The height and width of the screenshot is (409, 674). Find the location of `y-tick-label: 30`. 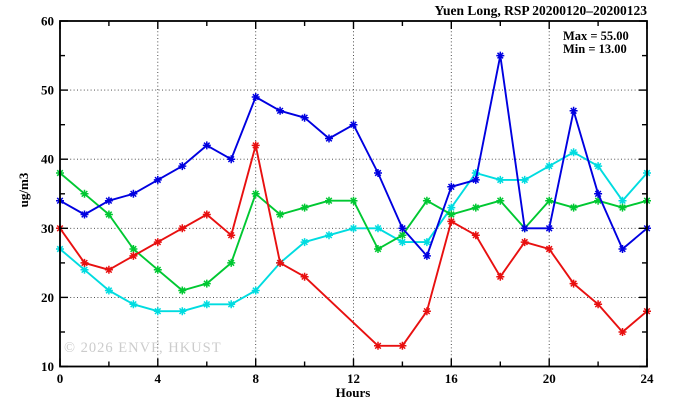

y-tick-label: 30 is located at coordinates (47, 228).